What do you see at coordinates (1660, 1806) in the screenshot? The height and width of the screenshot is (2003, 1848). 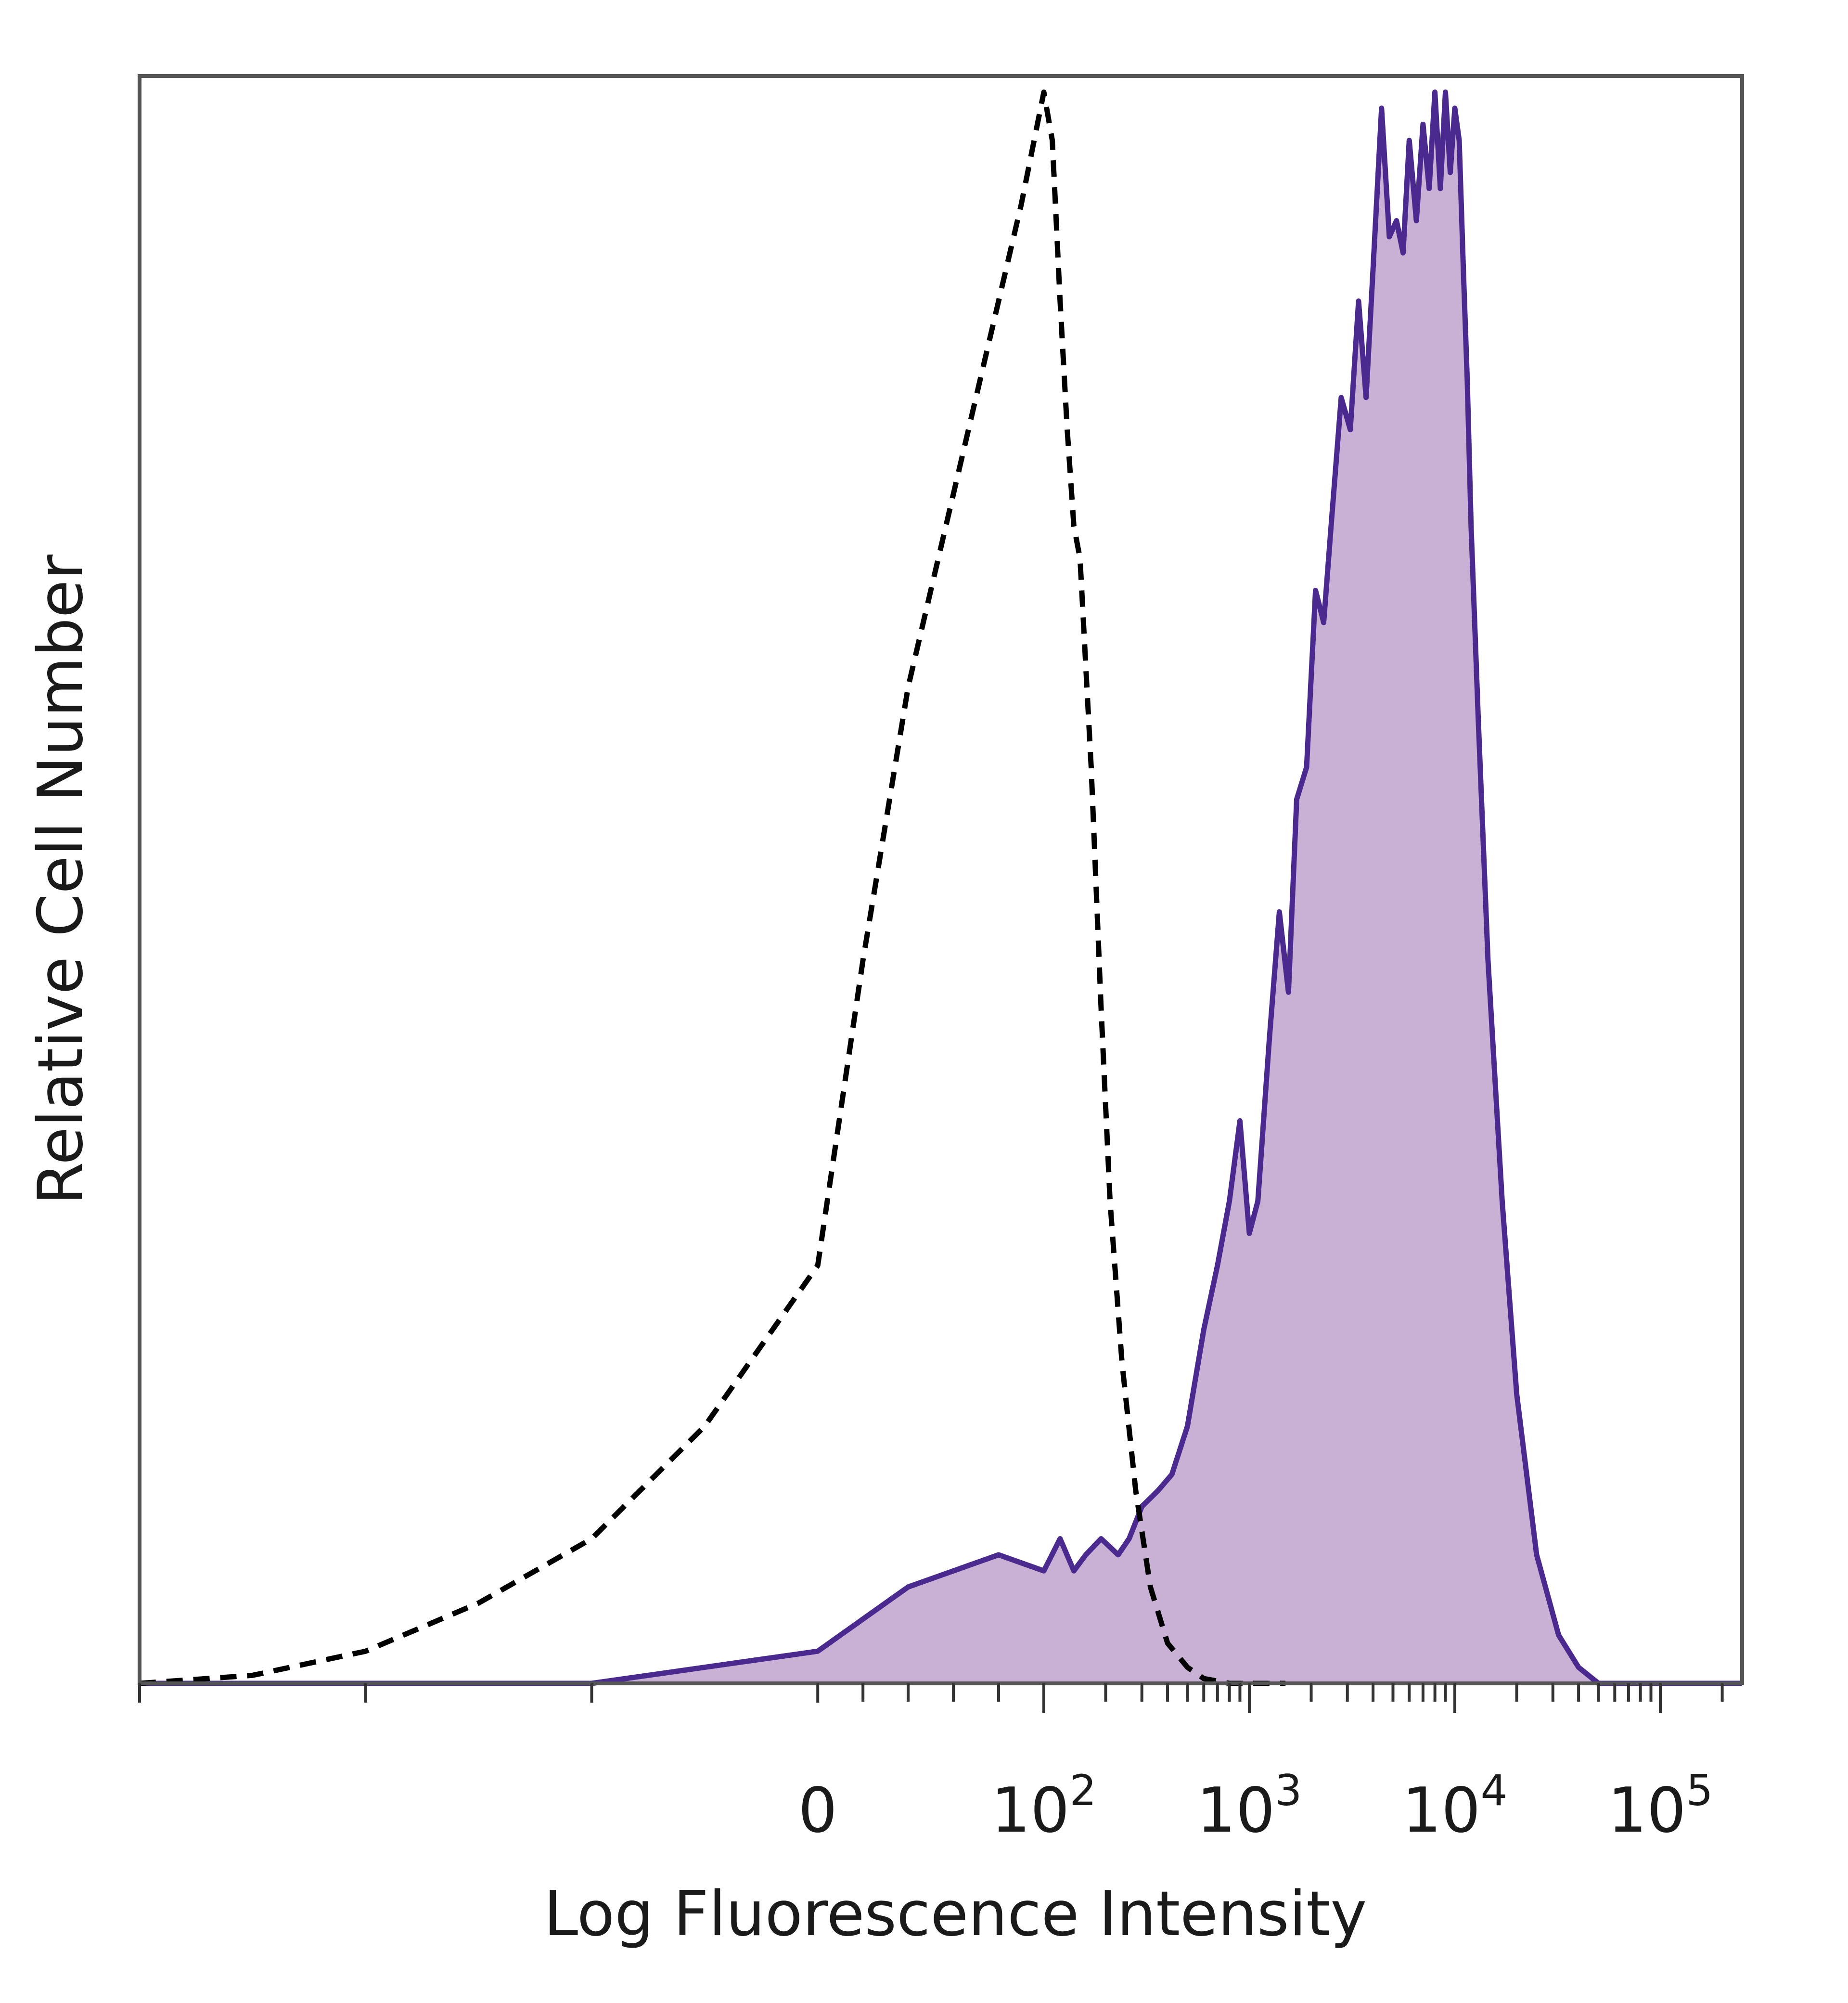 I see `x-tick-label: 10⁵` at bounding box center [1660, 1806].